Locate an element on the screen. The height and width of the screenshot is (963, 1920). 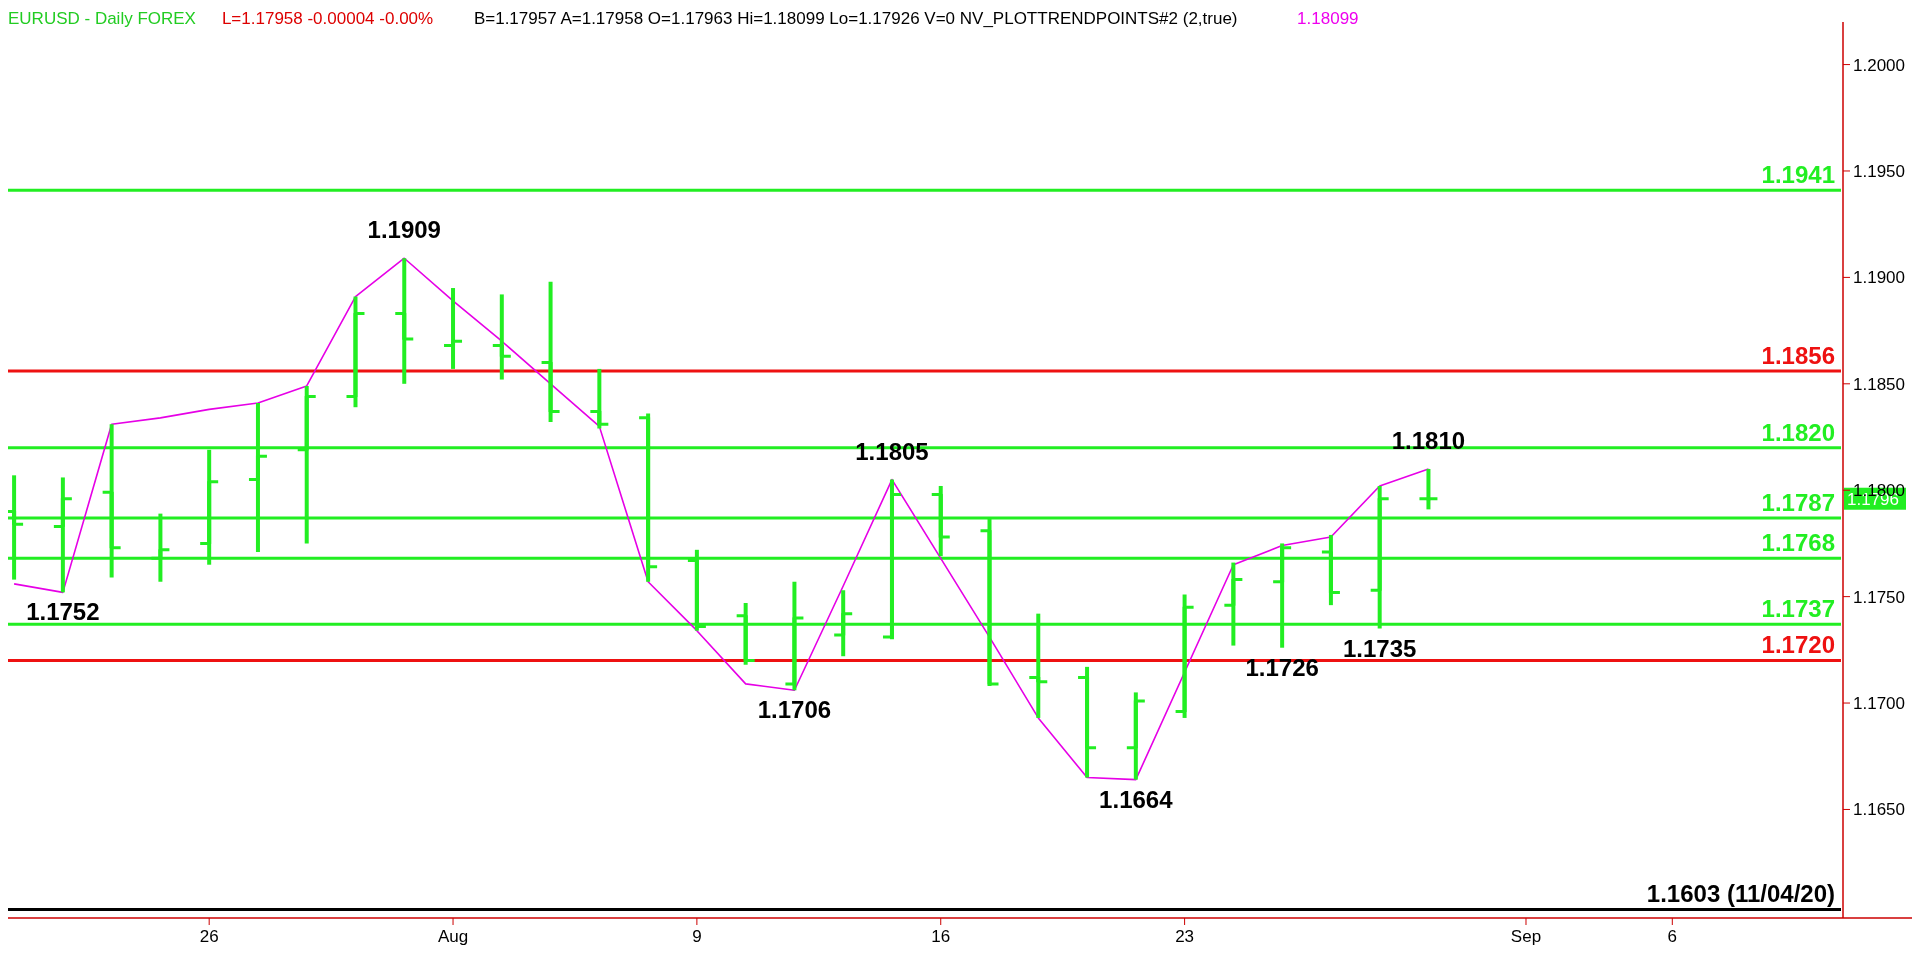
annotation: 1.1735 is located at coordinates (1379, 648).